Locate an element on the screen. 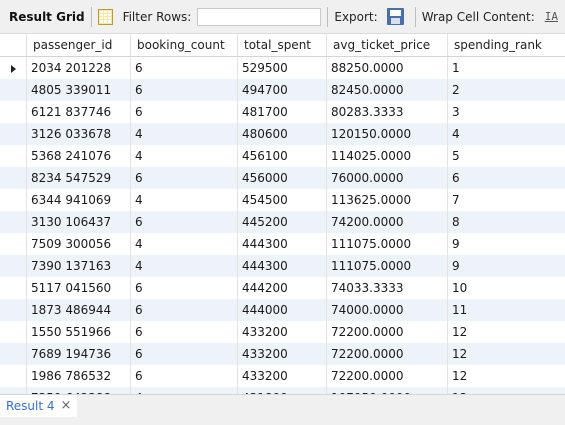 The width and height of the screenshot is (565, 425). table-row: 4805 339011 6 494700 82450.0000 2 is located at coordinates (282, 90).